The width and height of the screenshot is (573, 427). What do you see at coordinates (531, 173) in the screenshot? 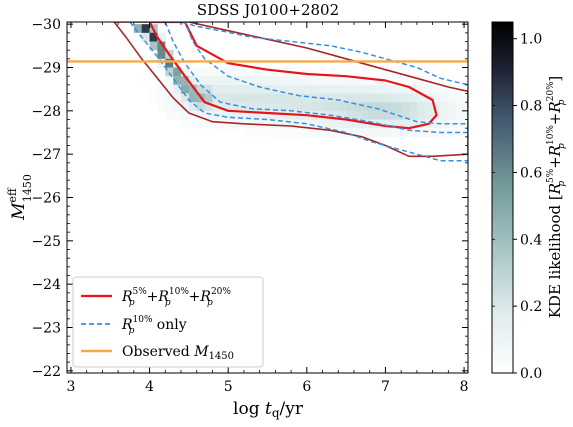
I see `cbar-tick-label-3: 0.6` at bounding box center [531, 173].